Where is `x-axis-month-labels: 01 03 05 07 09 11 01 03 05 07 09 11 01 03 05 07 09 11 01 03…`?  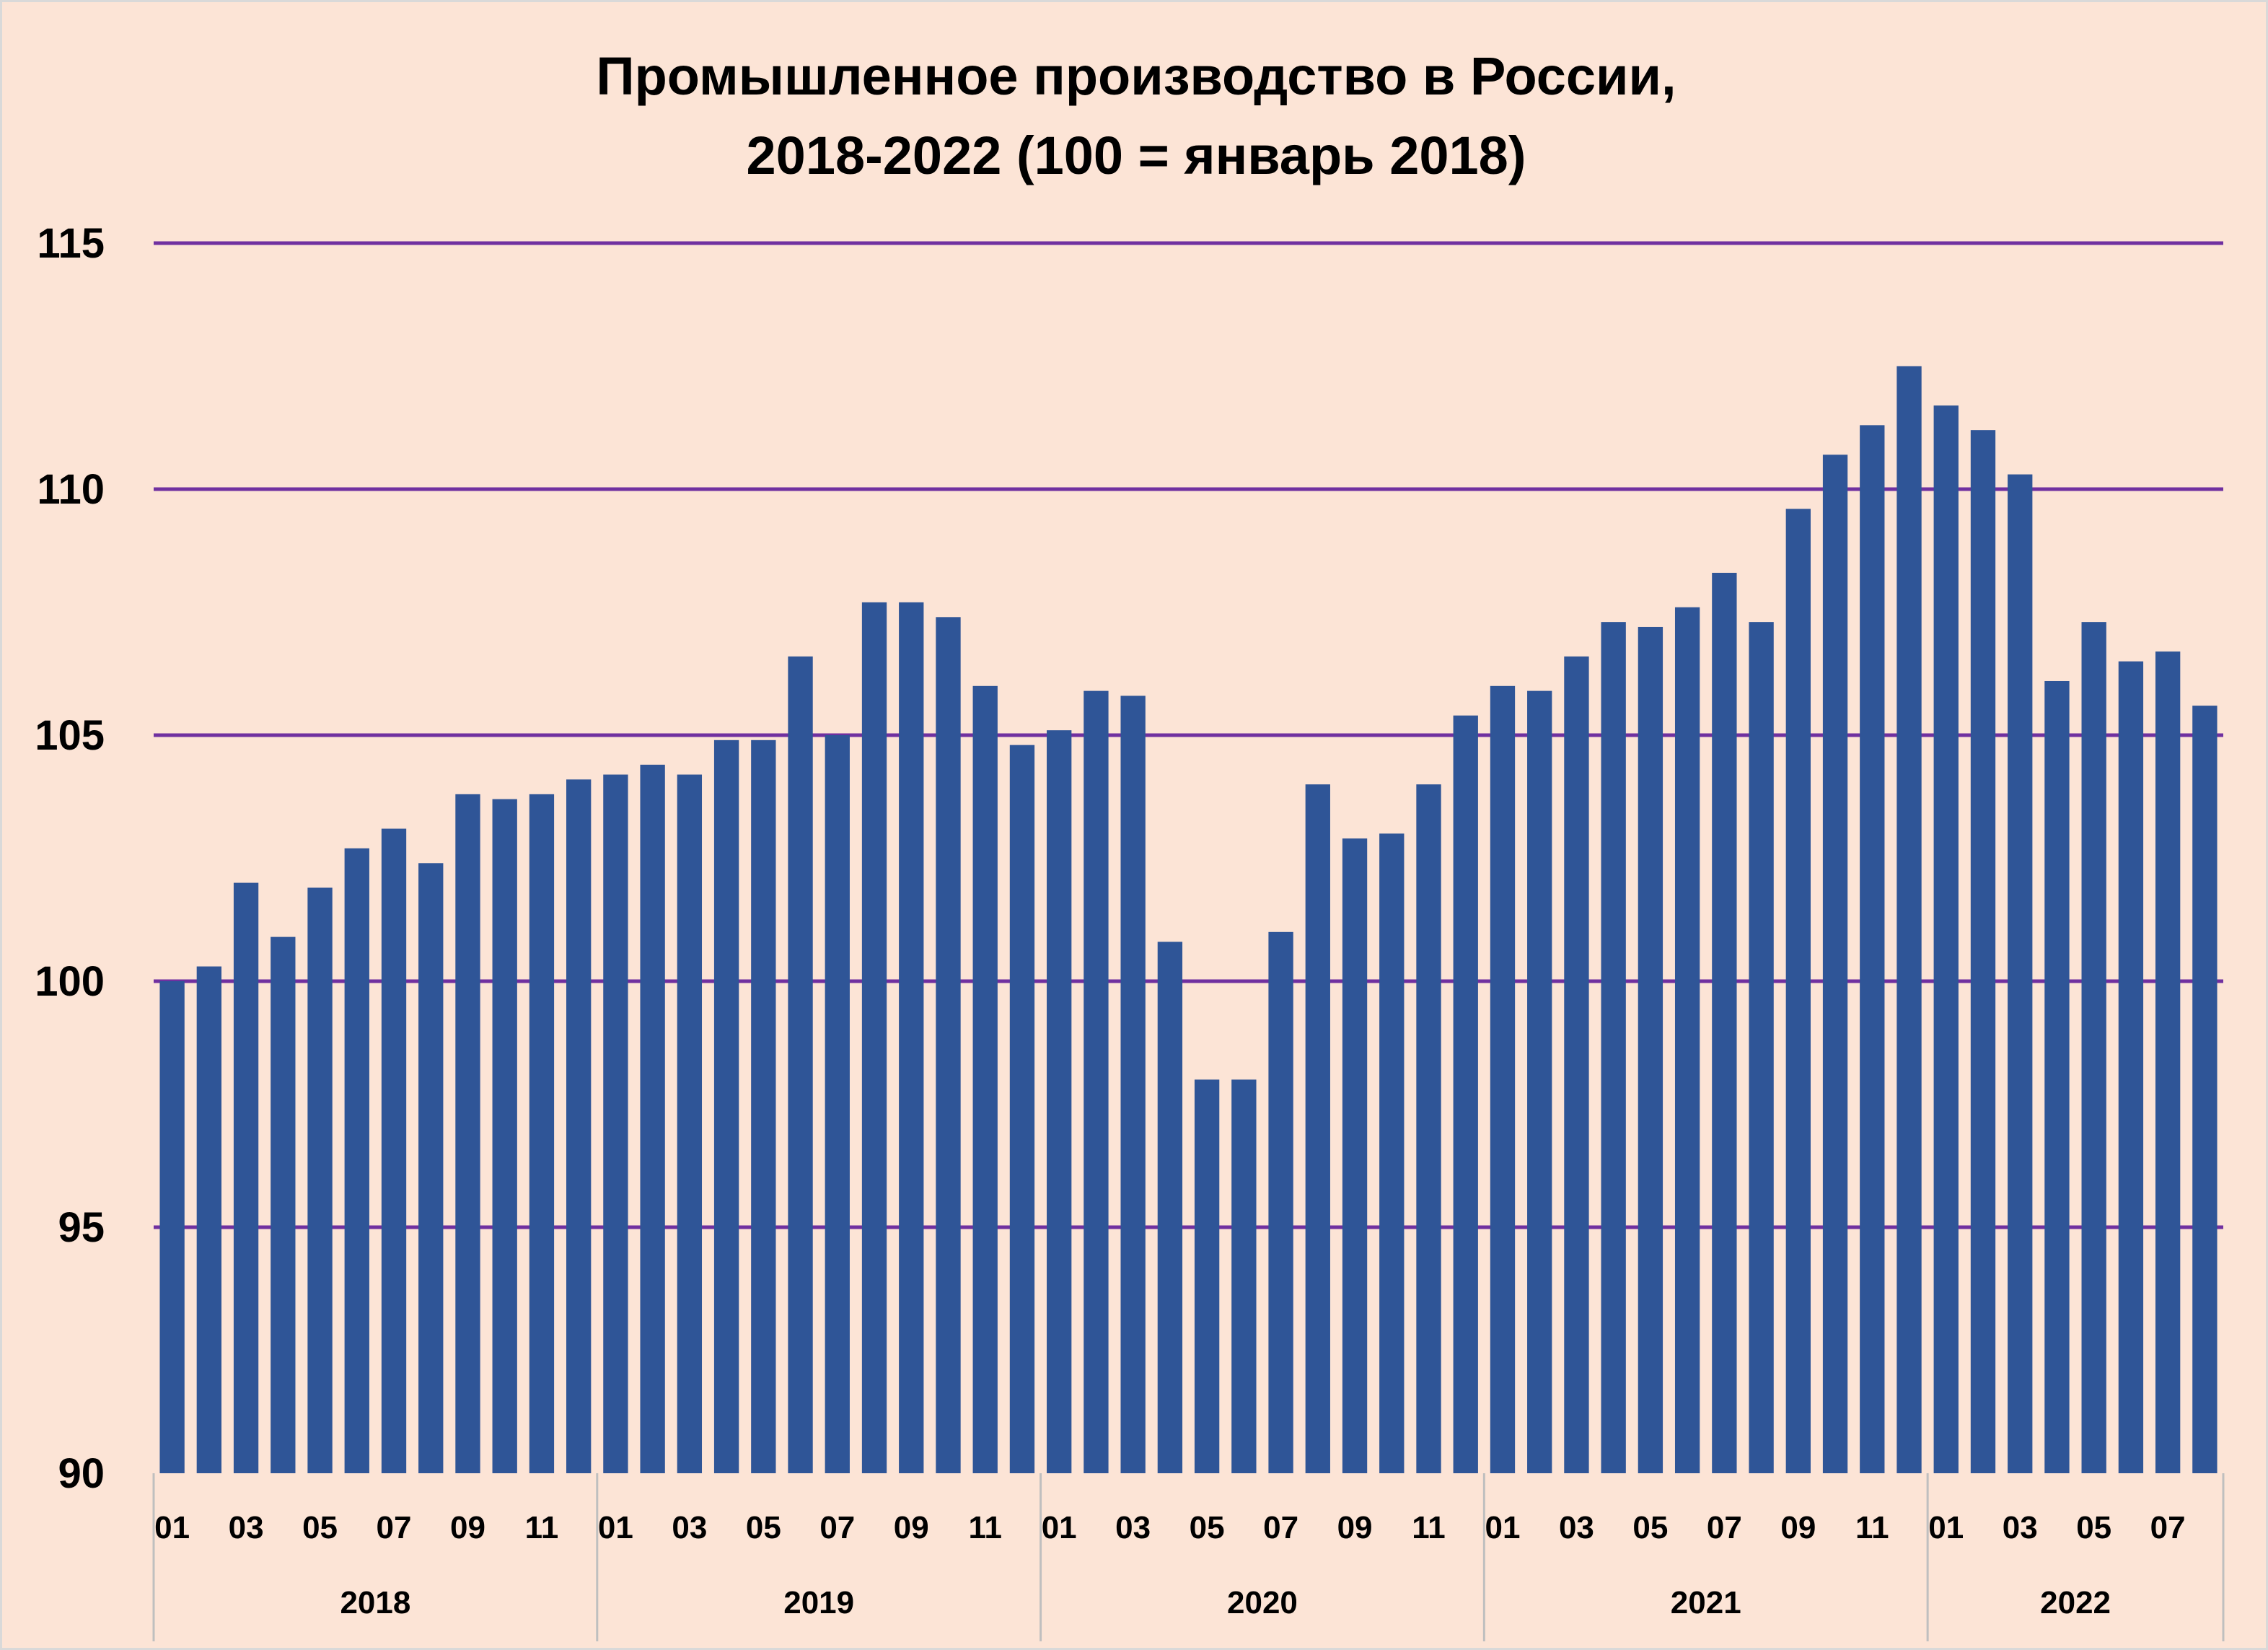
x-axis-month-labels: 01 03 05 07 09 11 01 03 05 07 09 11 01 03 05 07 09 11 01 03… is located at coordinates (1170, 1527).